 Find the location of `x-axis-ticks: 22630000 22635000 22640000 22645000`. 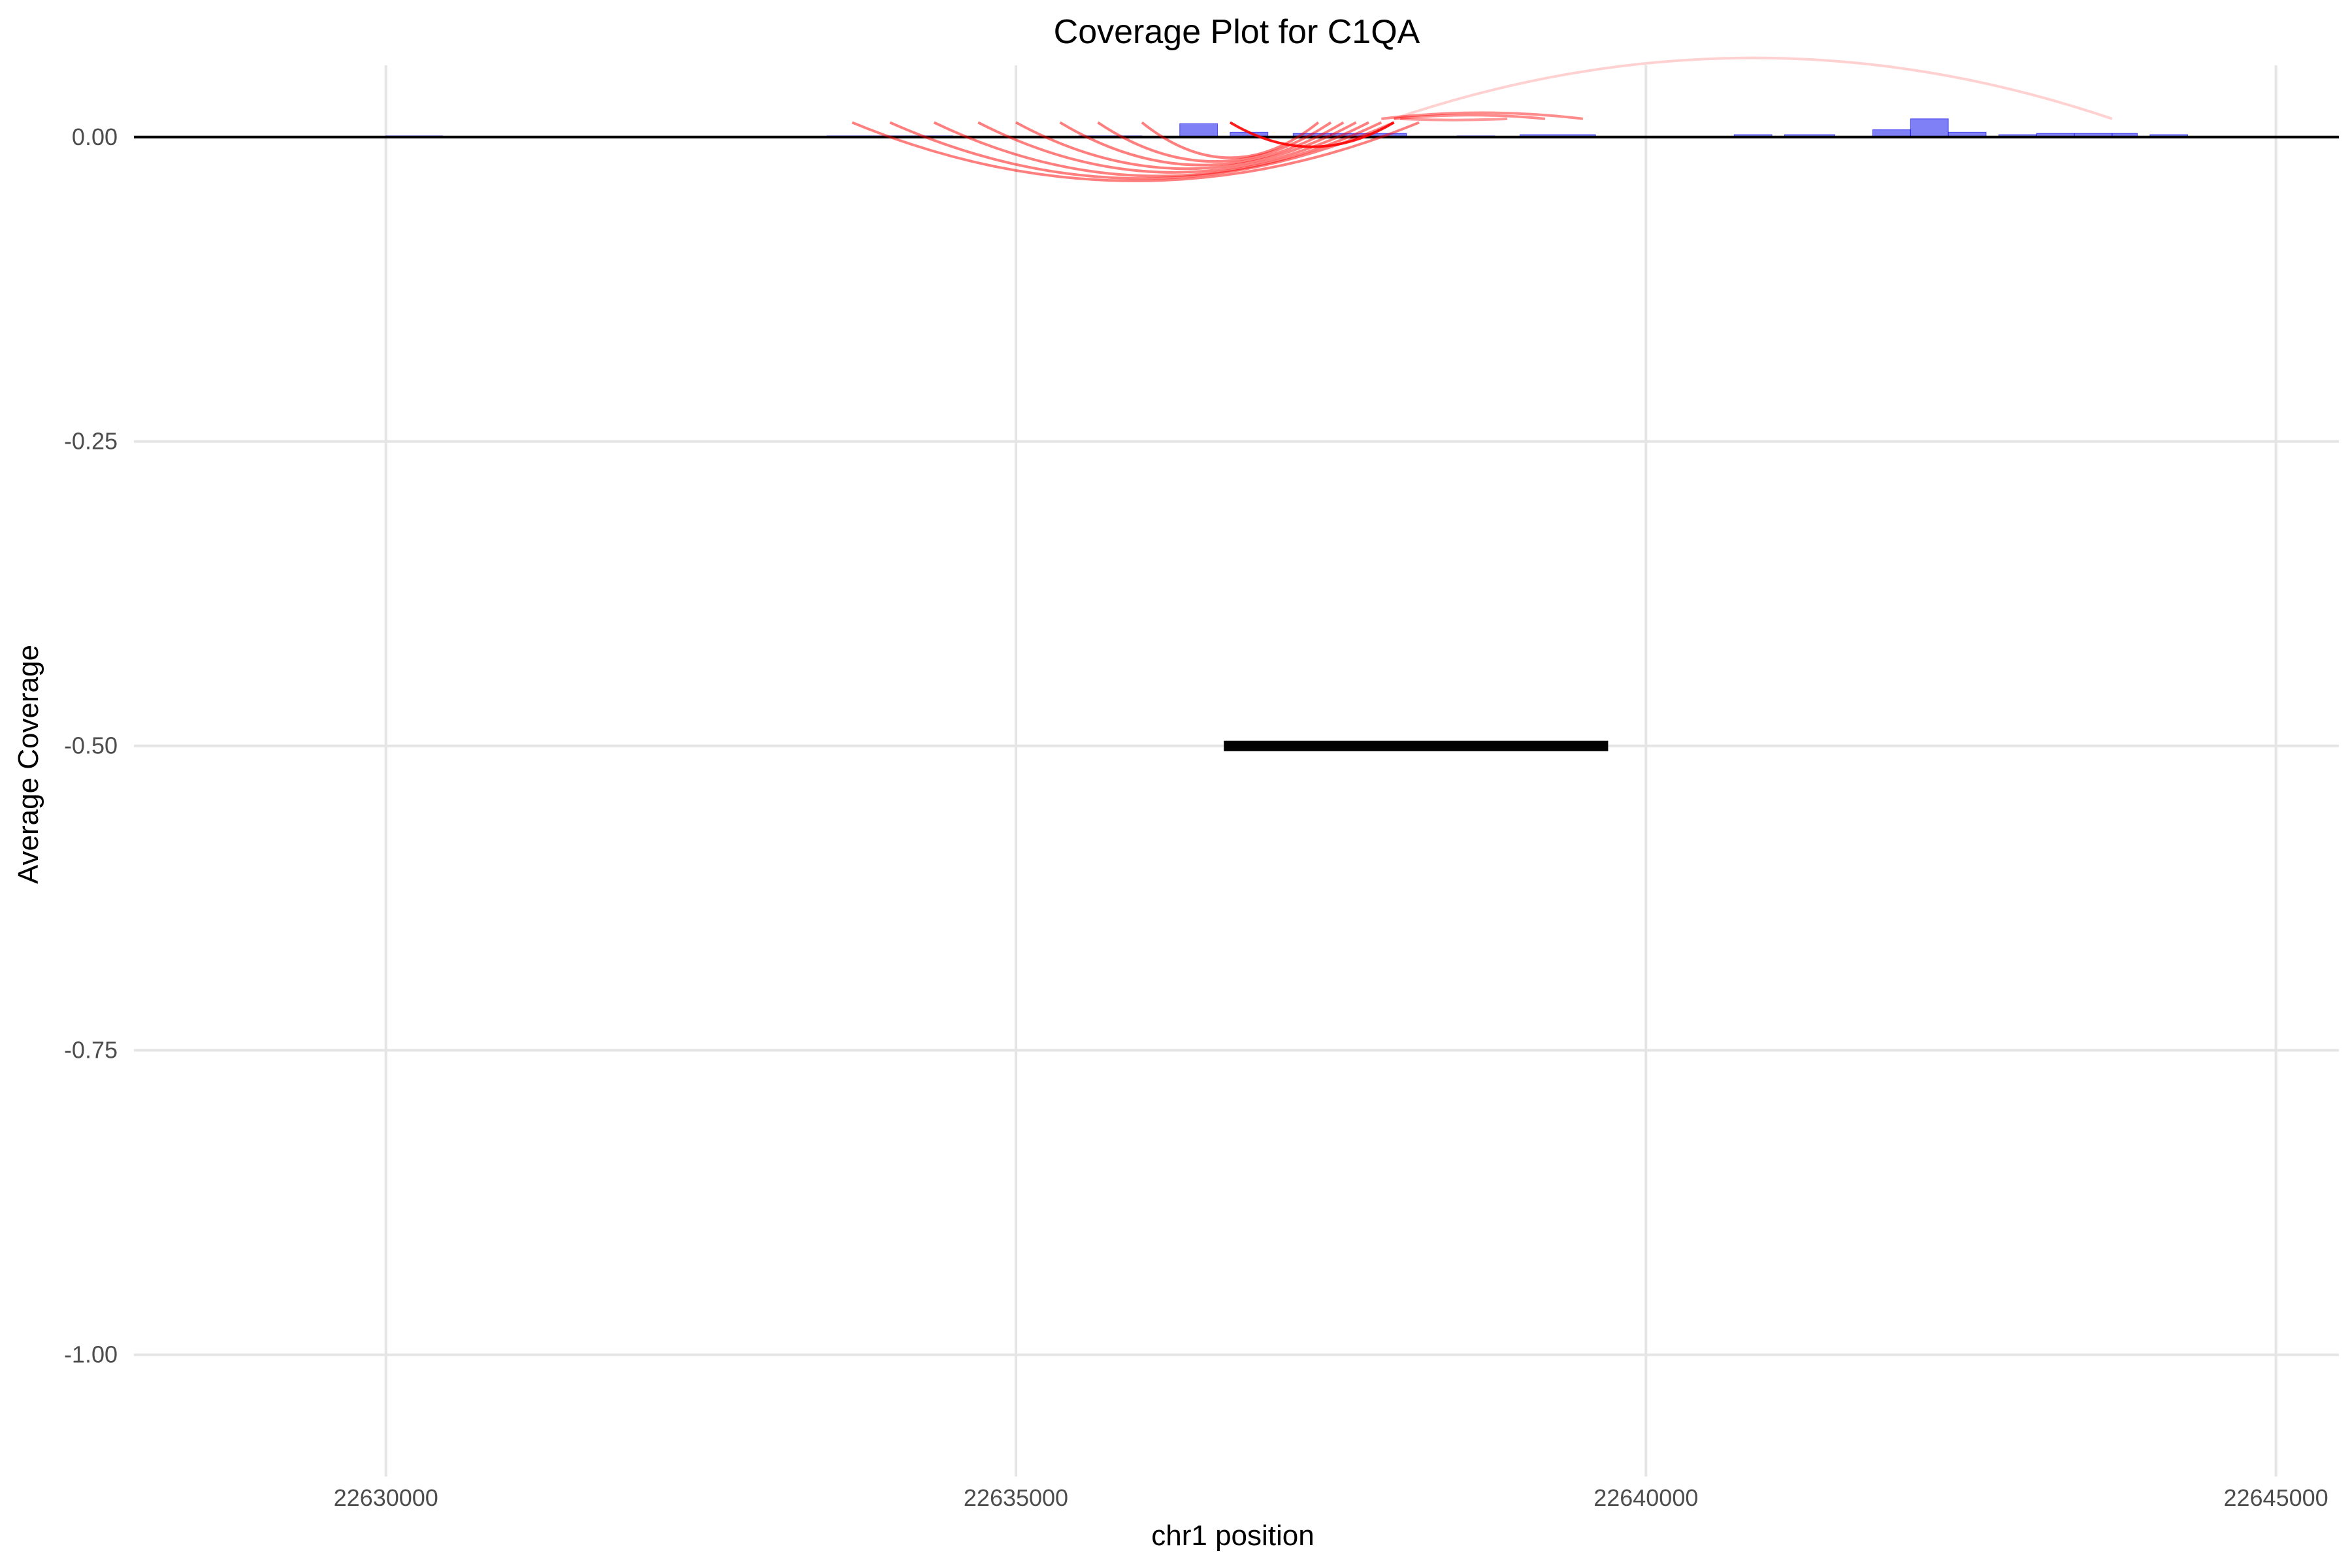

x-axis-ticks: 22630000 22635000 22640000 22645000 is located at coordinates (1331, 1497).